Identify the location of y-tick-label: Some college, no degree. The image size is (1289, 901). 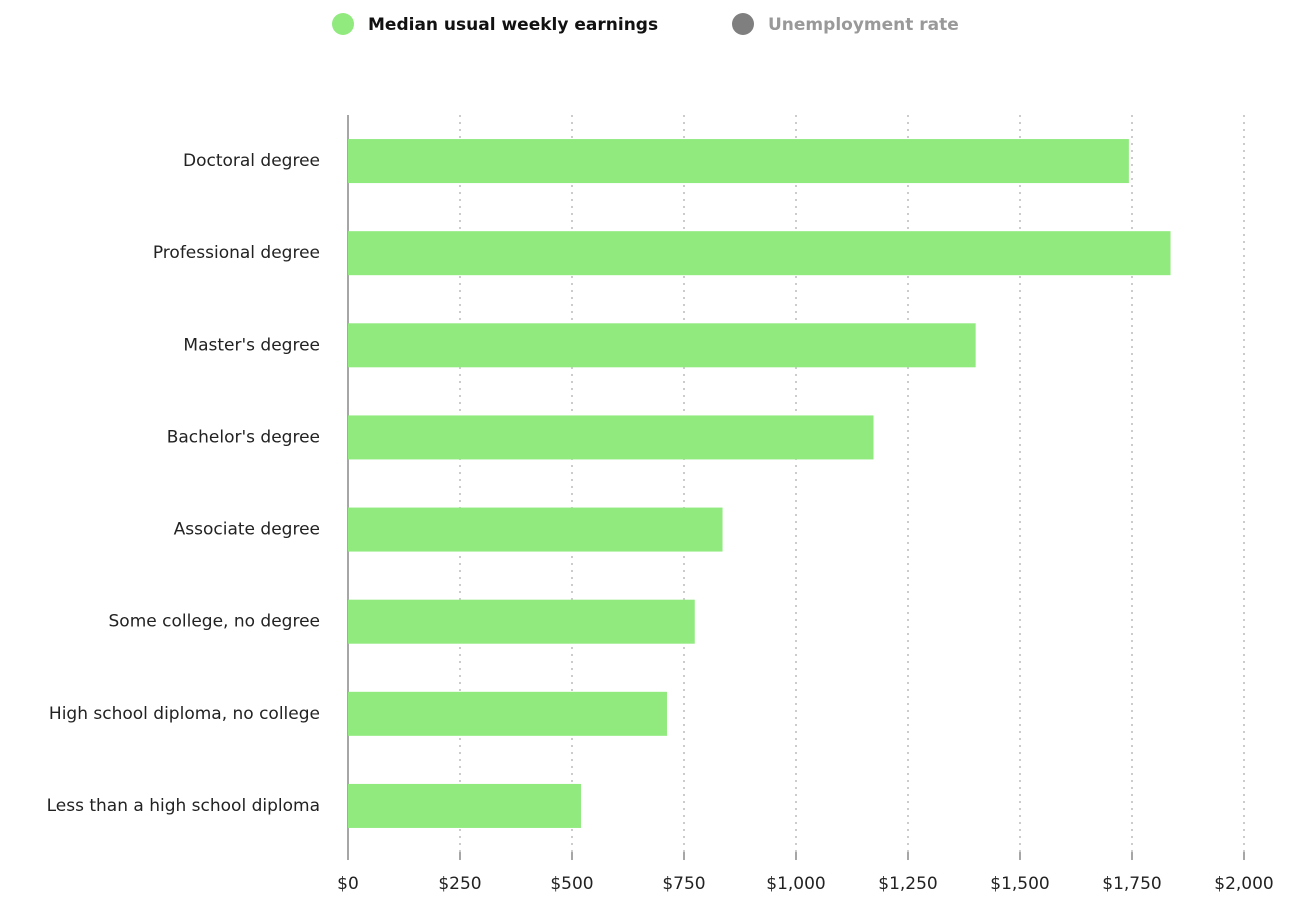
(214, 622).